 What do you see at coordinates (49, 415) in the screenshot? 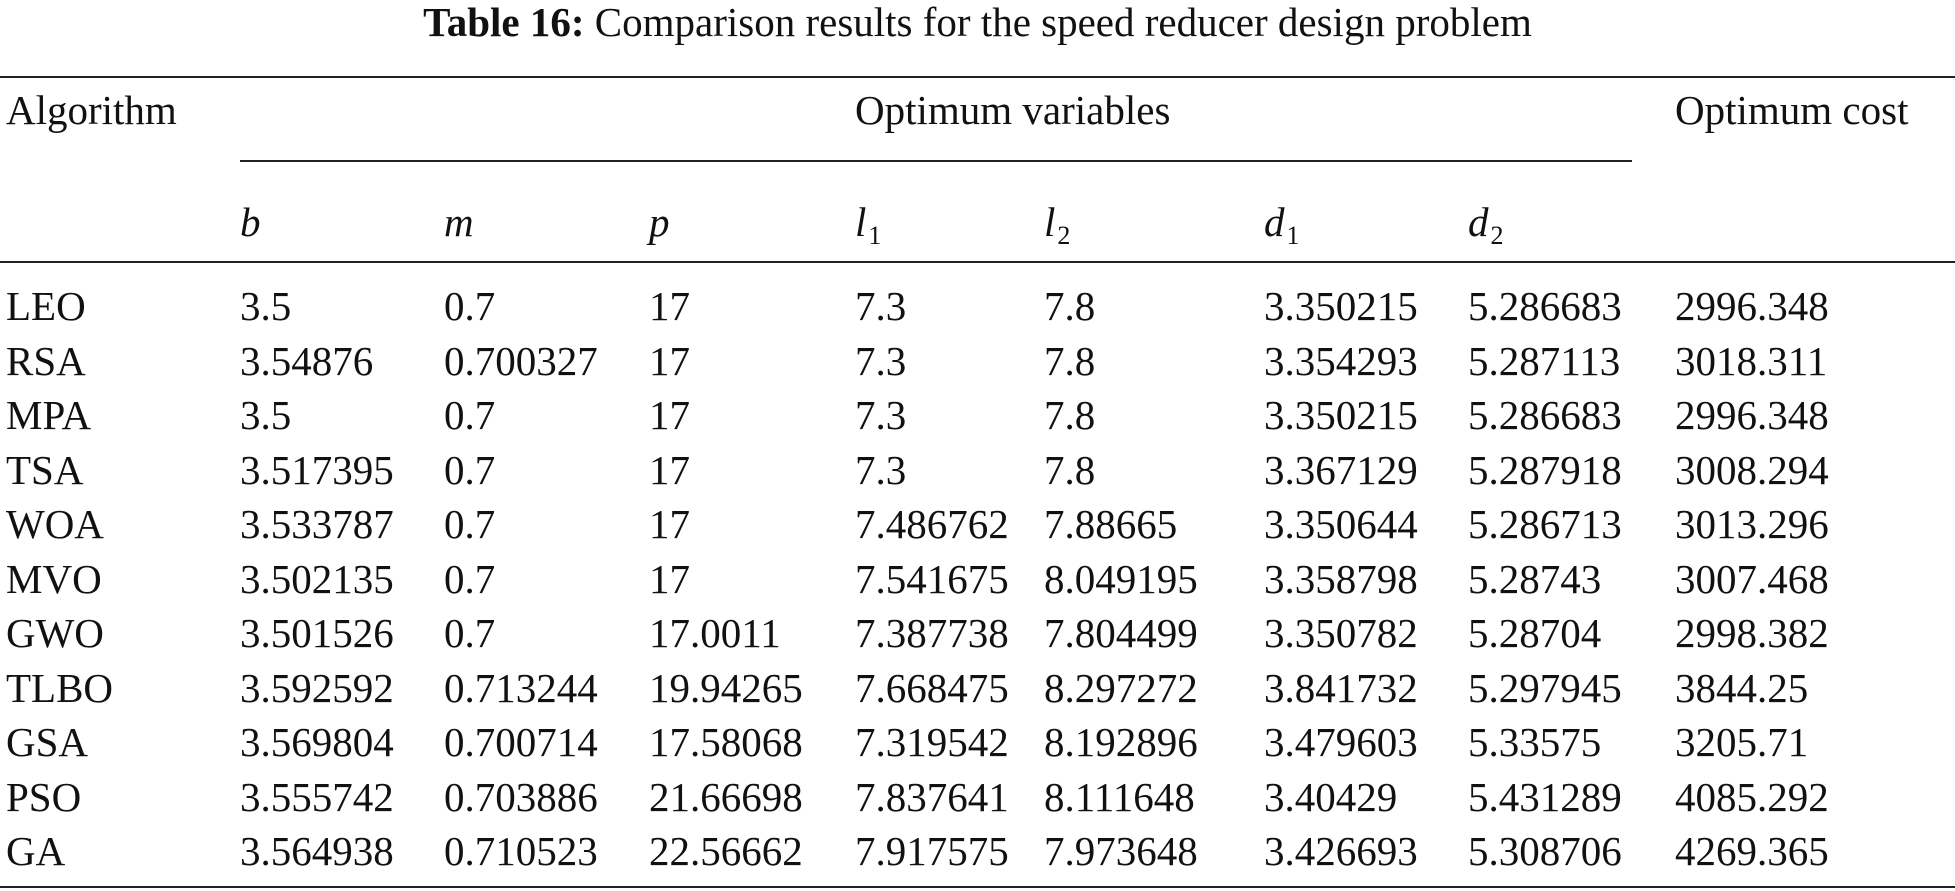
I see `algorithm-cell: MPA` at bounding box center [49, 415].